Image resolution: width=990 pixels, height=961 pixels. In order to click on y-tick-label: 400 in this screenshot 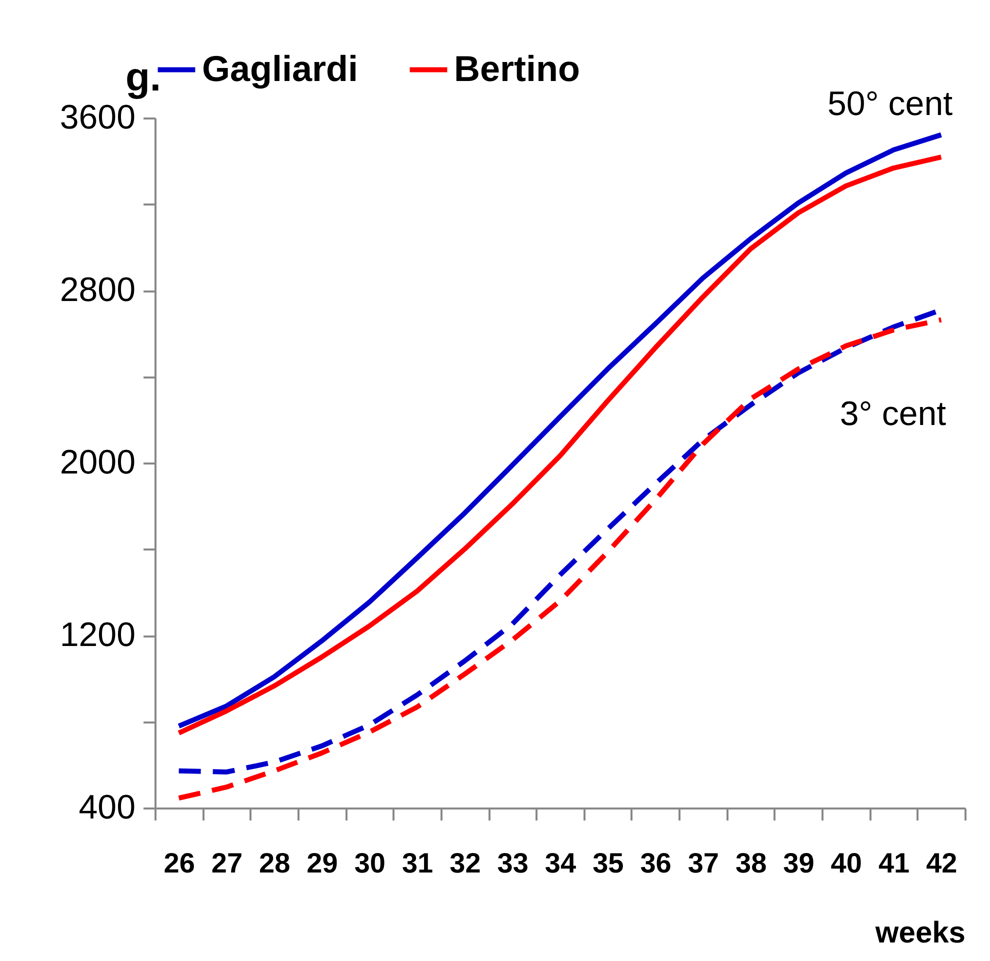, I will do `click(107, 807)`.